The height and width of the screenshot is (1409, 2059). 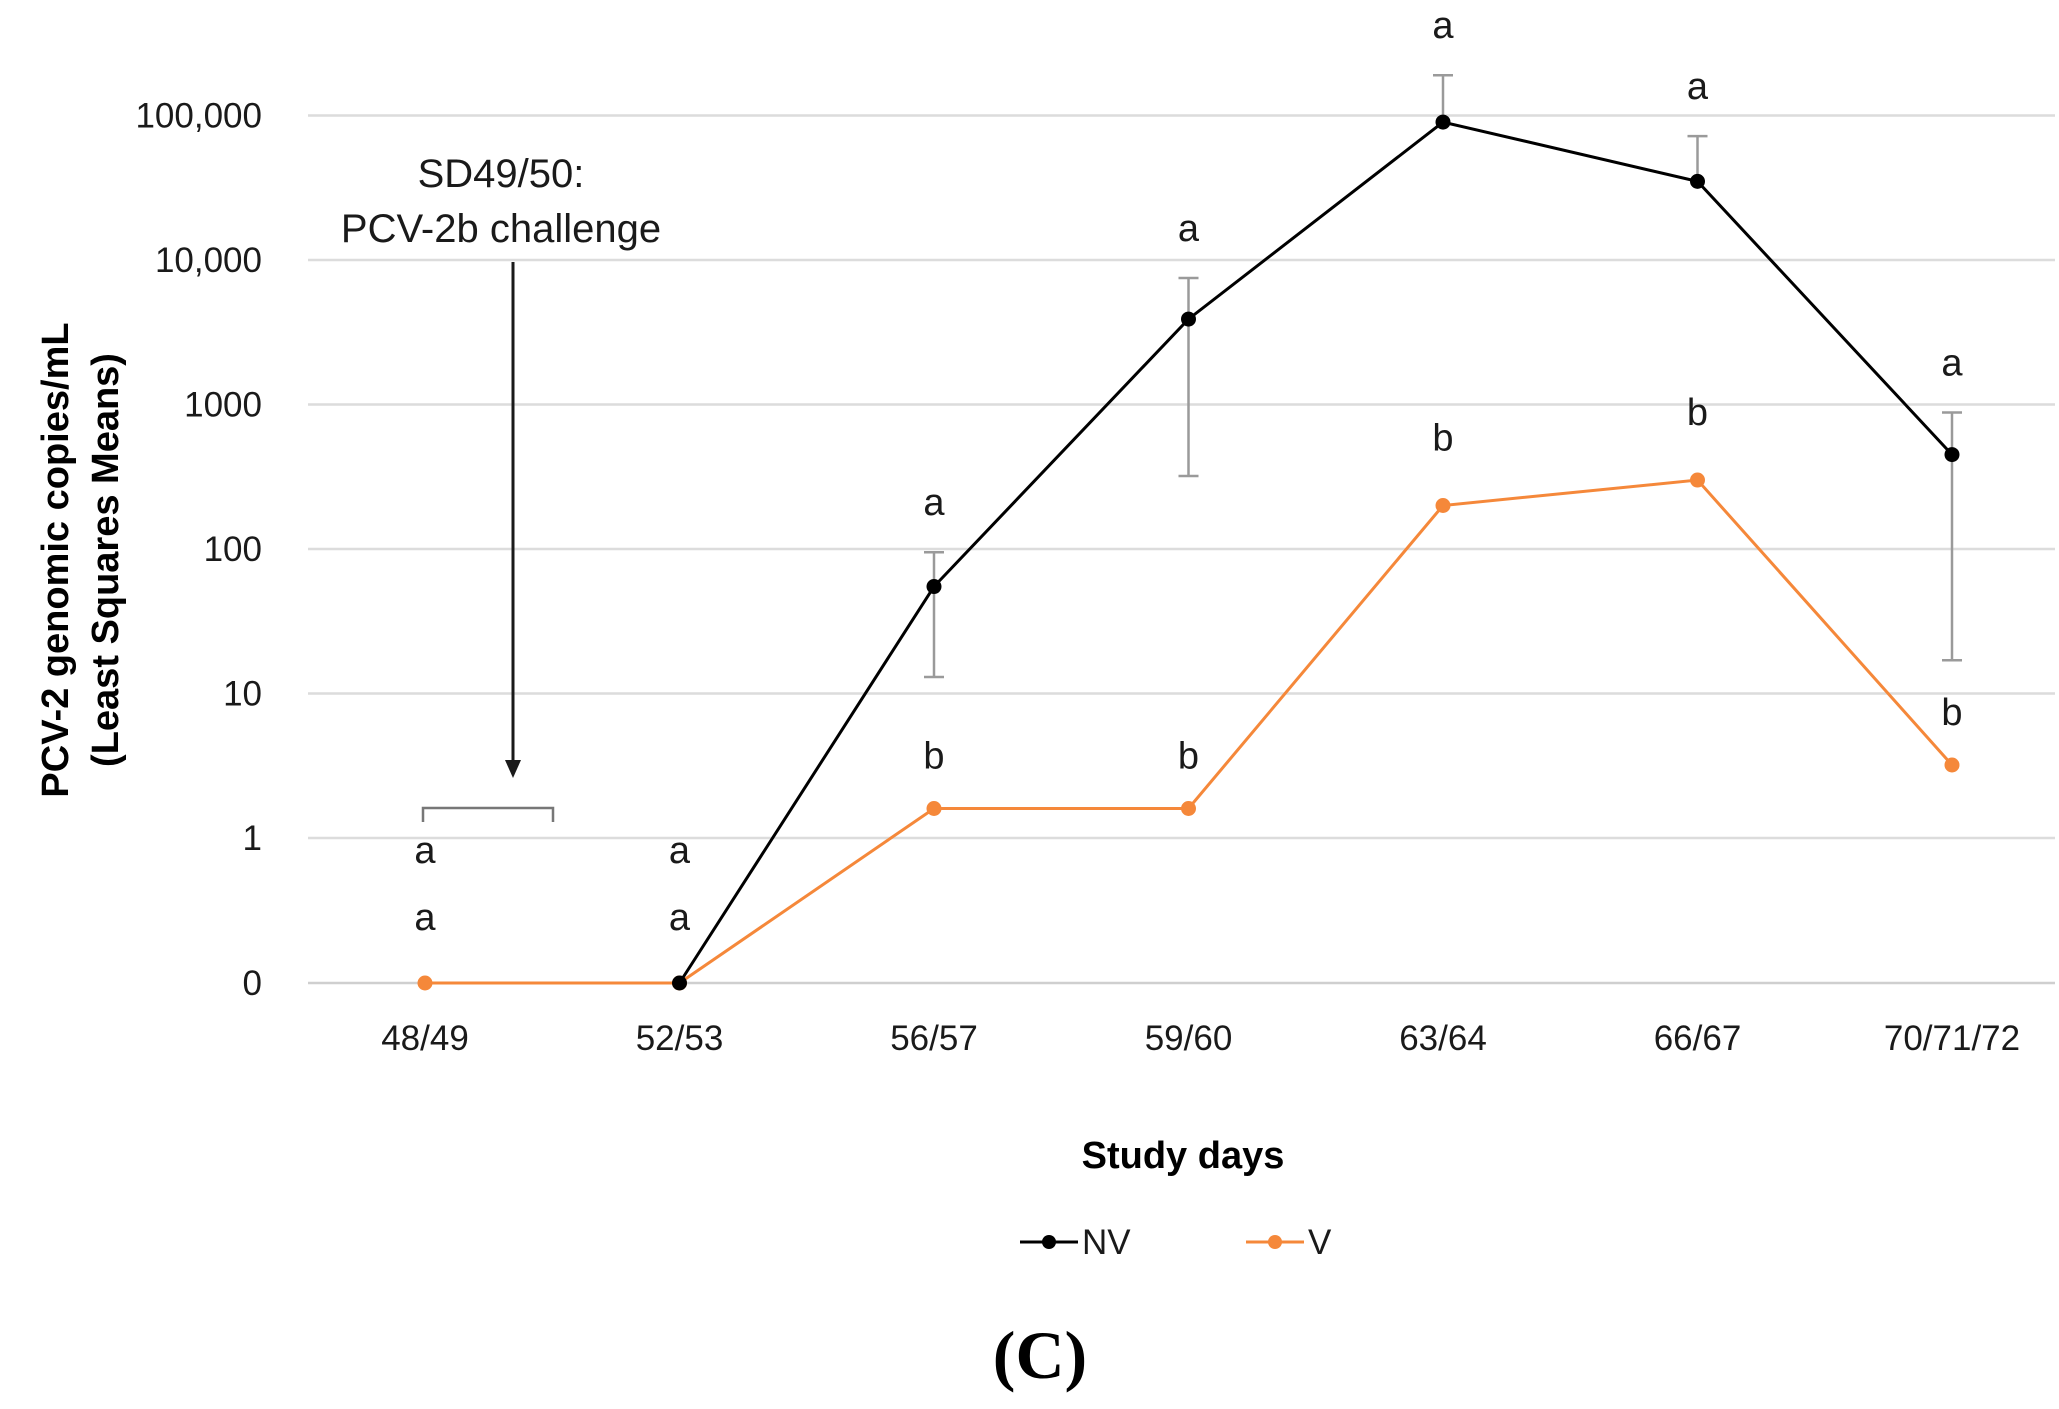 I want to click on legend-marker-nv, so click(x=1049, y=1242).